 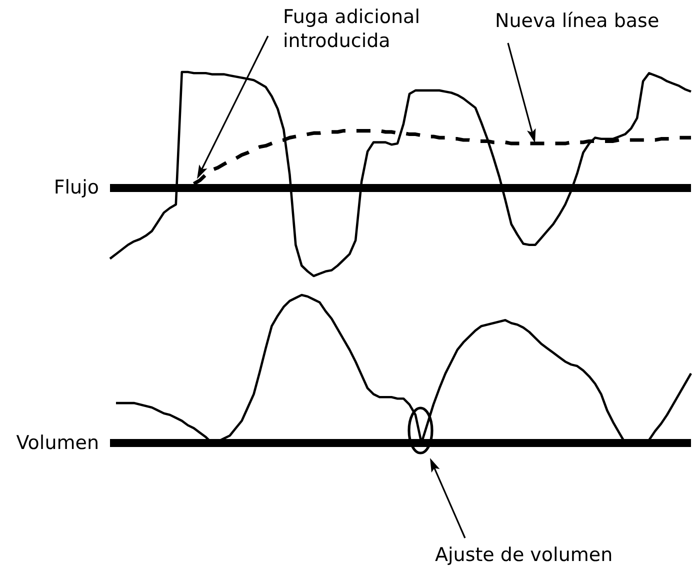 What do you see at coordinates (577, 21) in the screenshot?
I see `text: Nueva línea base` at bounding box center [577, 21].